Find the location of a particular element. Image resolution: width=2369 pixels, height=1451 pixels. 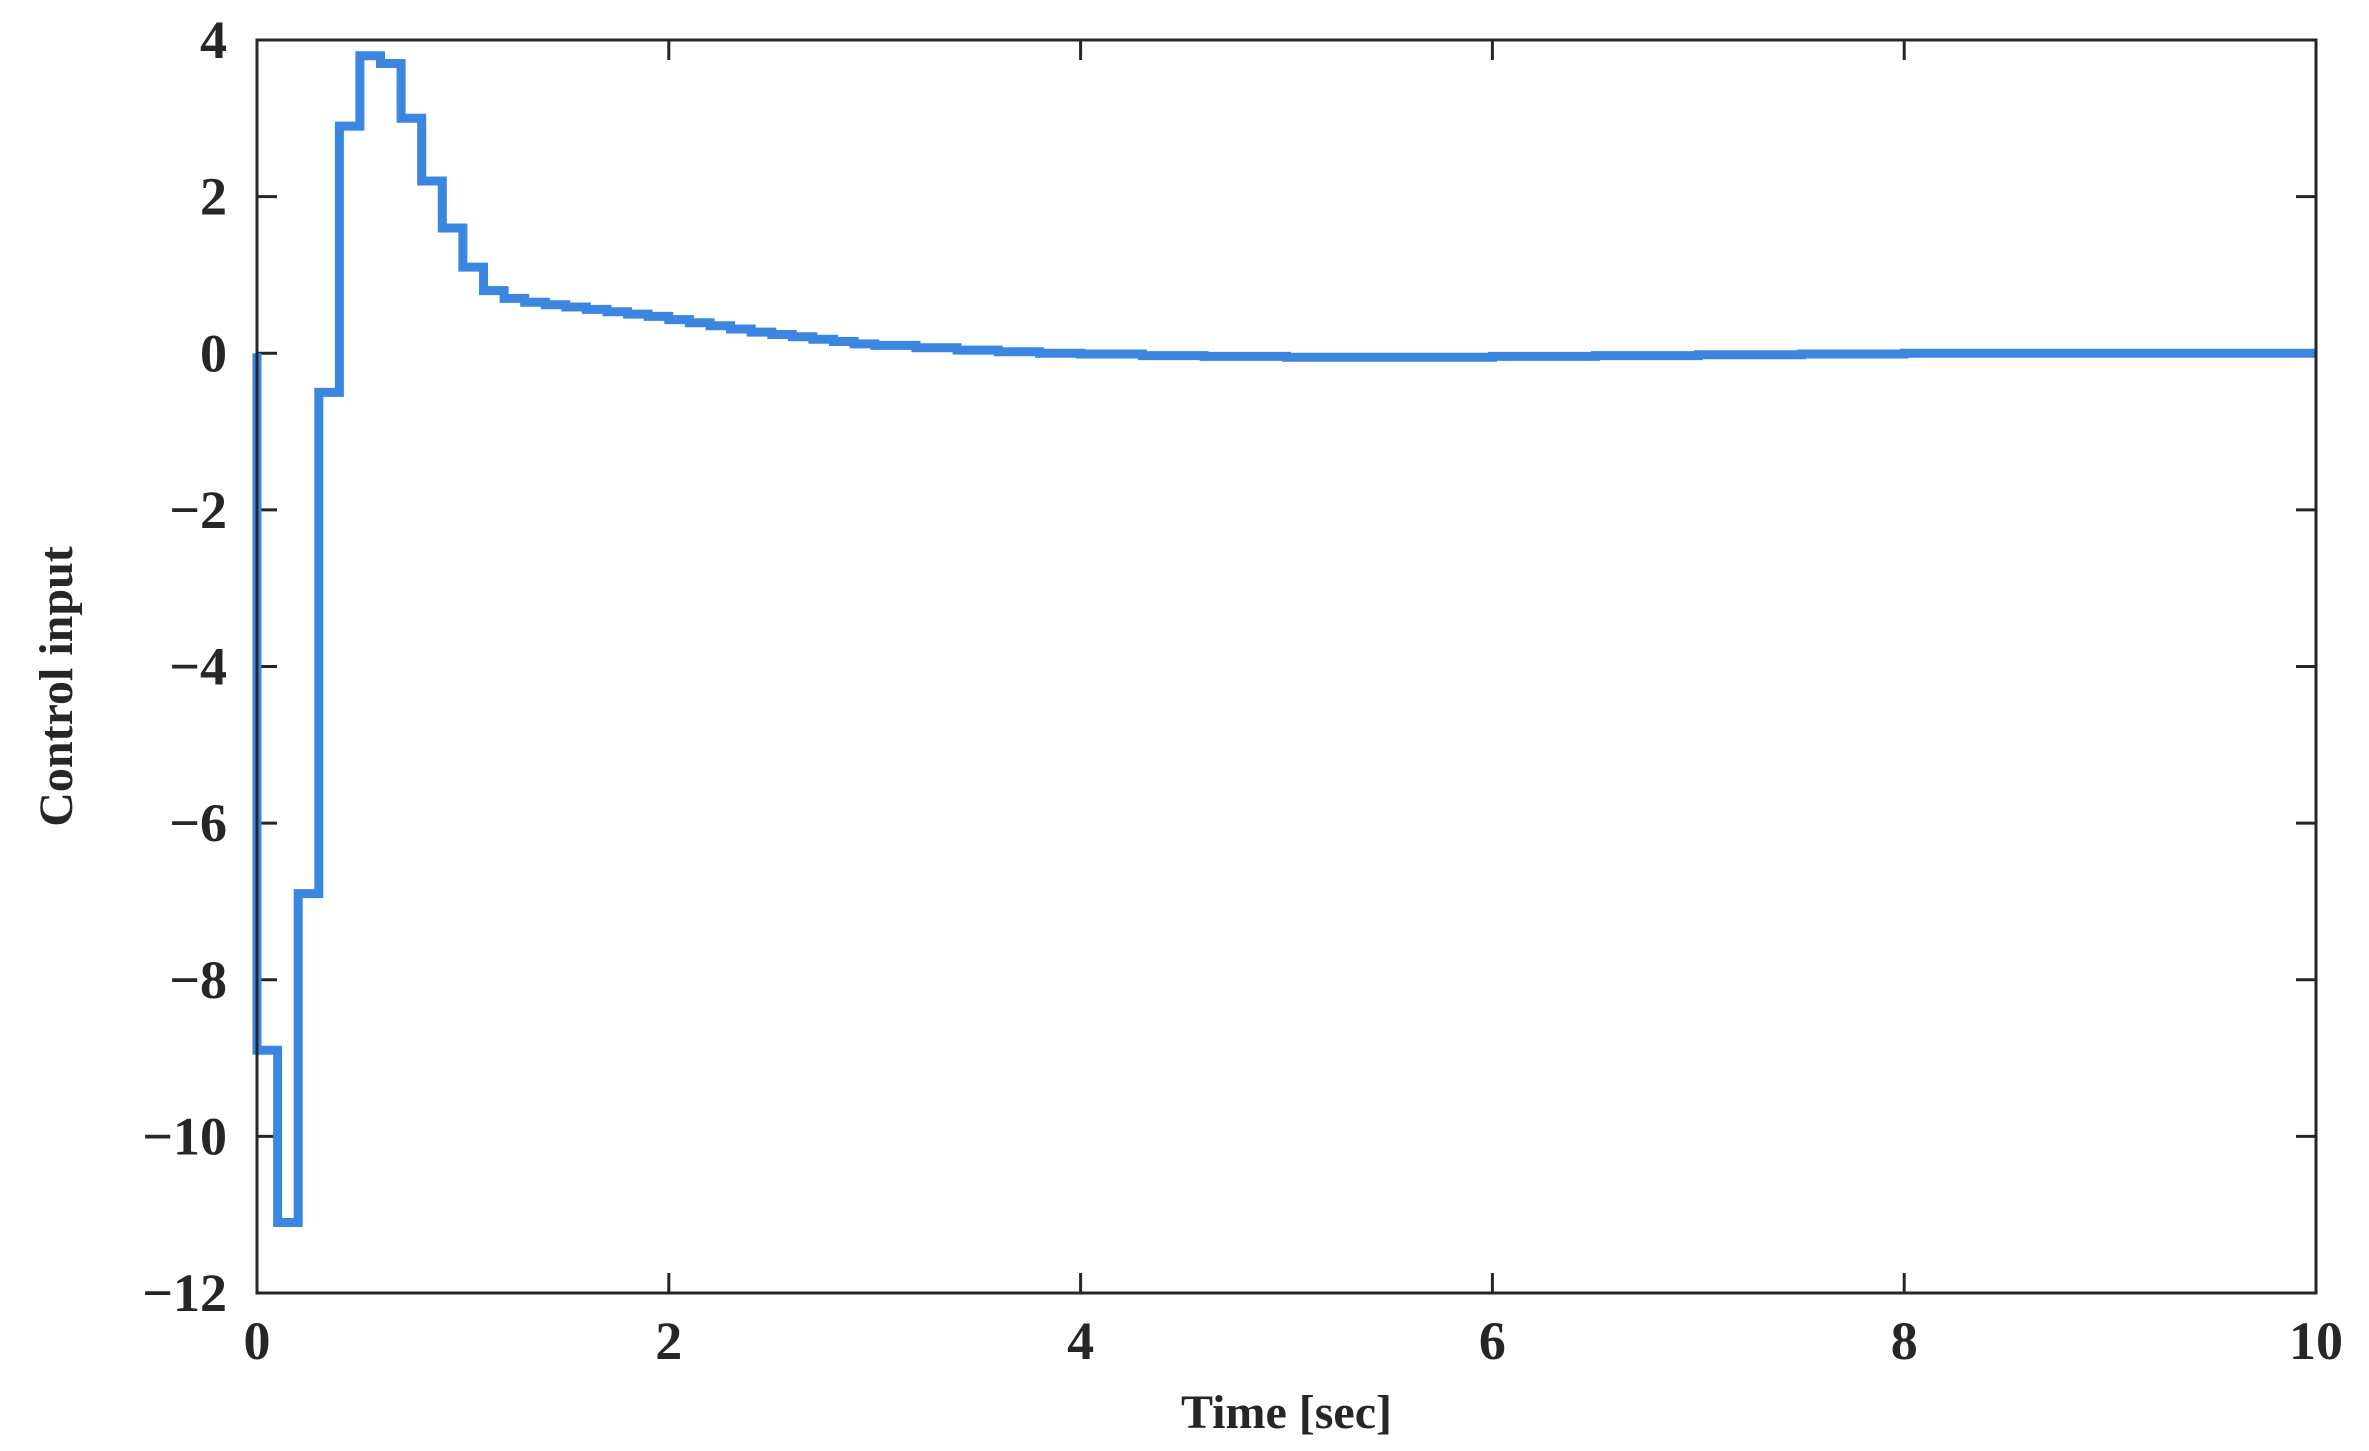

y-tick-label: −10 is located at coordinates (184, 1136).